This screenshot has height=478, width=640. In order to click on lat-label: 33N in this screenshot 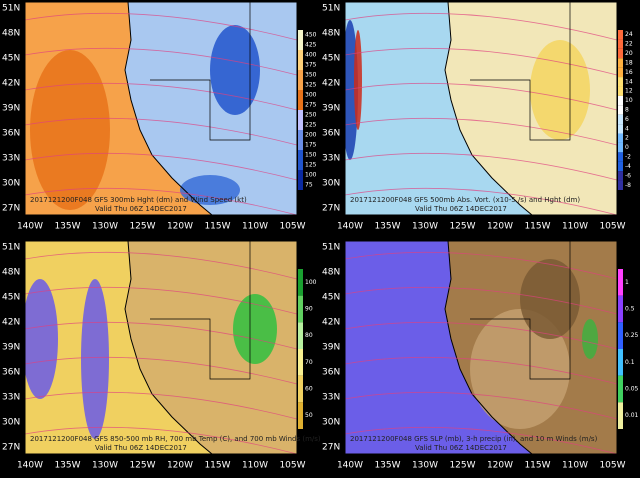, I will do `click(331, 398)`.